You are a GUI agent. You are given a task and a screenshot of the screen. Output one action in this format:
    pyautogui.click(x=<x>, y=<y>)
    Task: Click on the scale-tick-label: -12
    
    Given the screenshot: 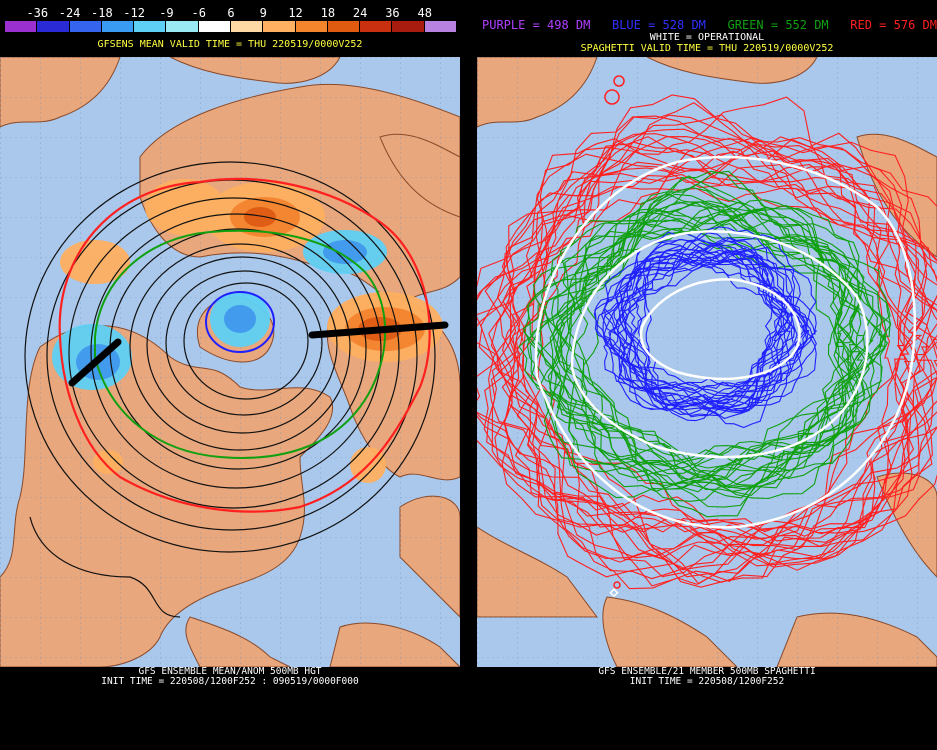 What is the action you would take?
    pyautogui.click(x=134, y=13)
    